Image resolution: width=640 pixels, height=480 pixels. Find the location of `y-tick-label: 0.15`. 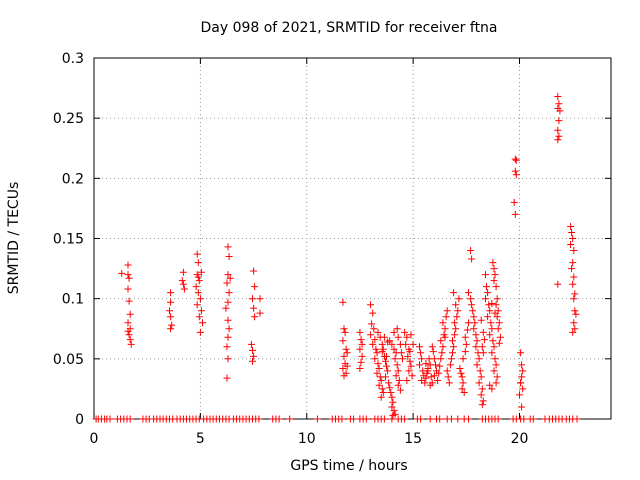

y-tick-label: 0.15 is located at coordinates (68, 240).